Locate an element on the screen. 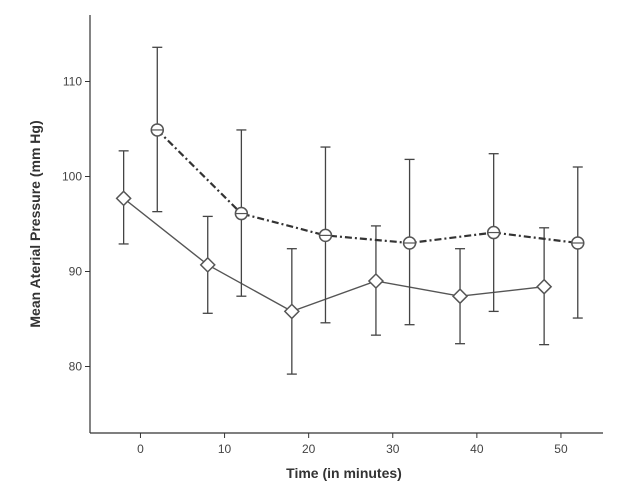 The image size is (639, 487). x-tick-label: 0 is located at coordinates (140, 449).